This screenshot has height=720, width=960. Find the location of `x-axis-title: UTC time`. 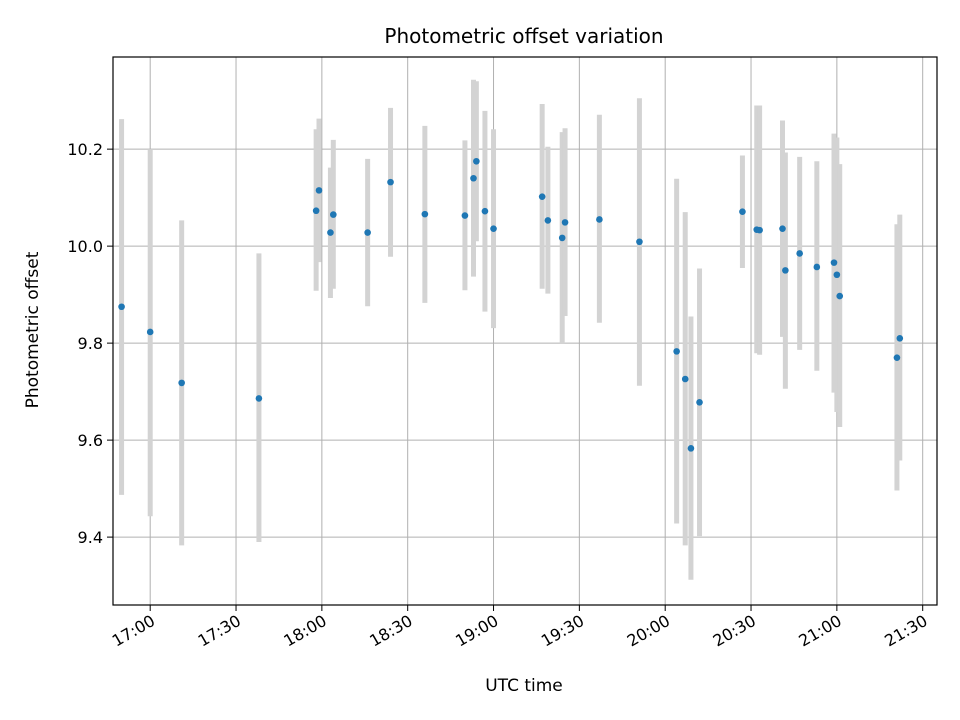

x-axis-title: UTC time is located at coordinates (524, 686).